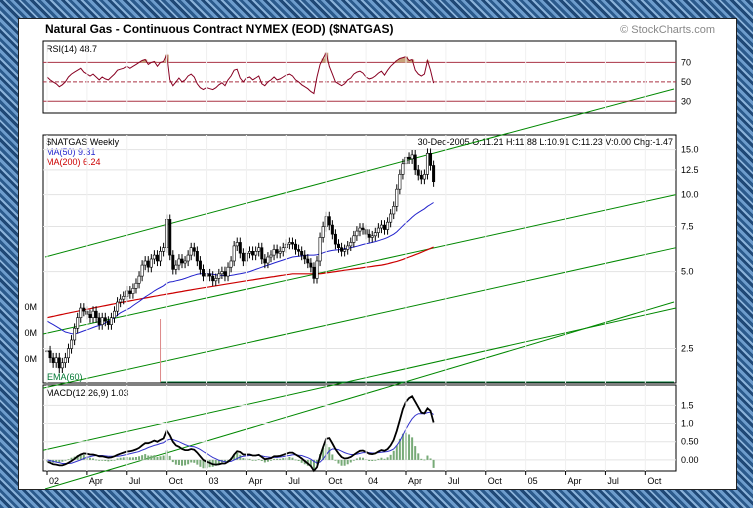  I want to click on macd-tick-label: 0.00, so click(690, 460).